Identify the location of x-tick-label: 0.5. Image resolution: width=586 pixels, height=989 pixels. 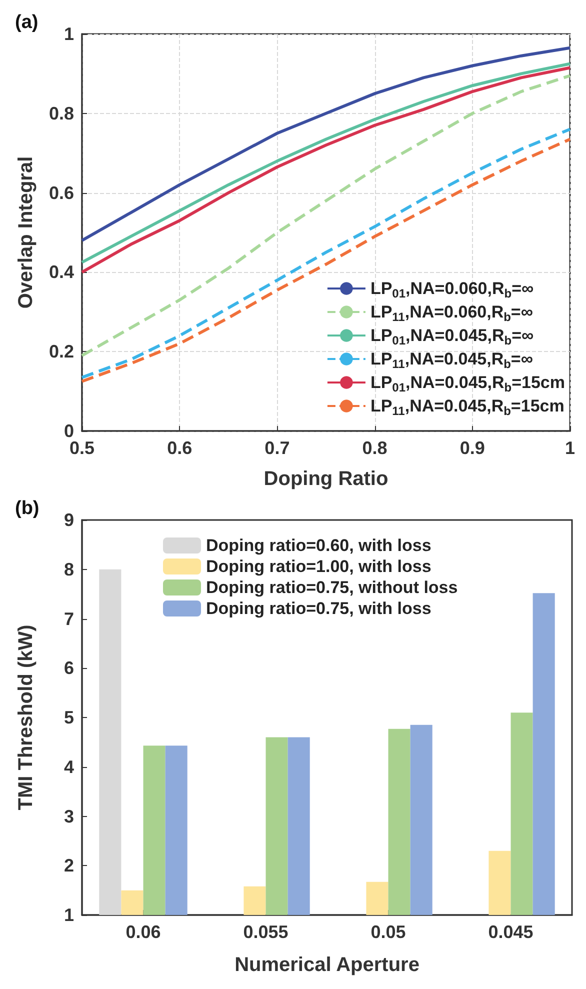
(82, 448).